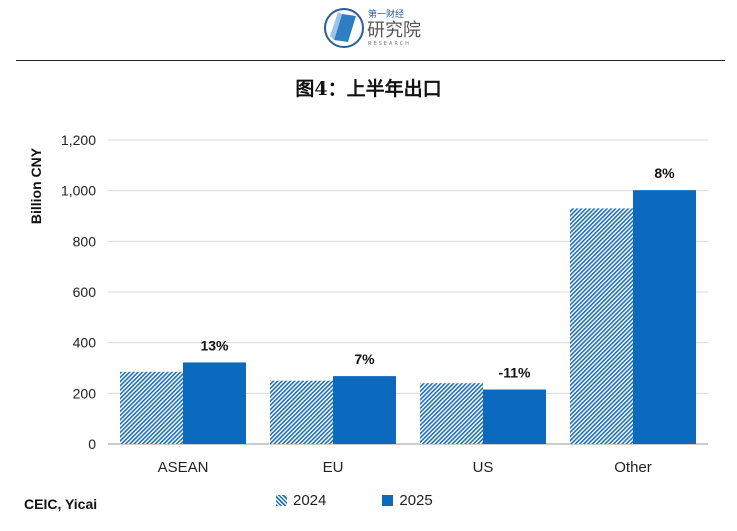 Image resolution: width=737 pixels, height=531 pixels. Describe the element at coordinates (389, 44) in the screenshot. I see `logo-text-sub: RESEARCH` at that location.